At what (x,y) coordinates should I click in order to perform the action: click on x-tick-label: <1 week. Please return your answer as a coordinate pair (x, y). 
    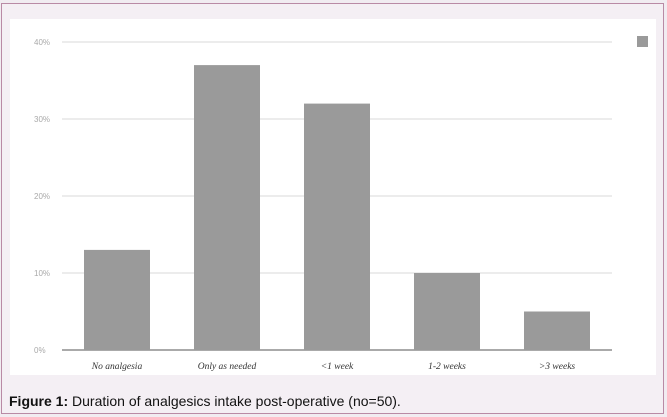
    Looking at the image, I should click on (337, 367).